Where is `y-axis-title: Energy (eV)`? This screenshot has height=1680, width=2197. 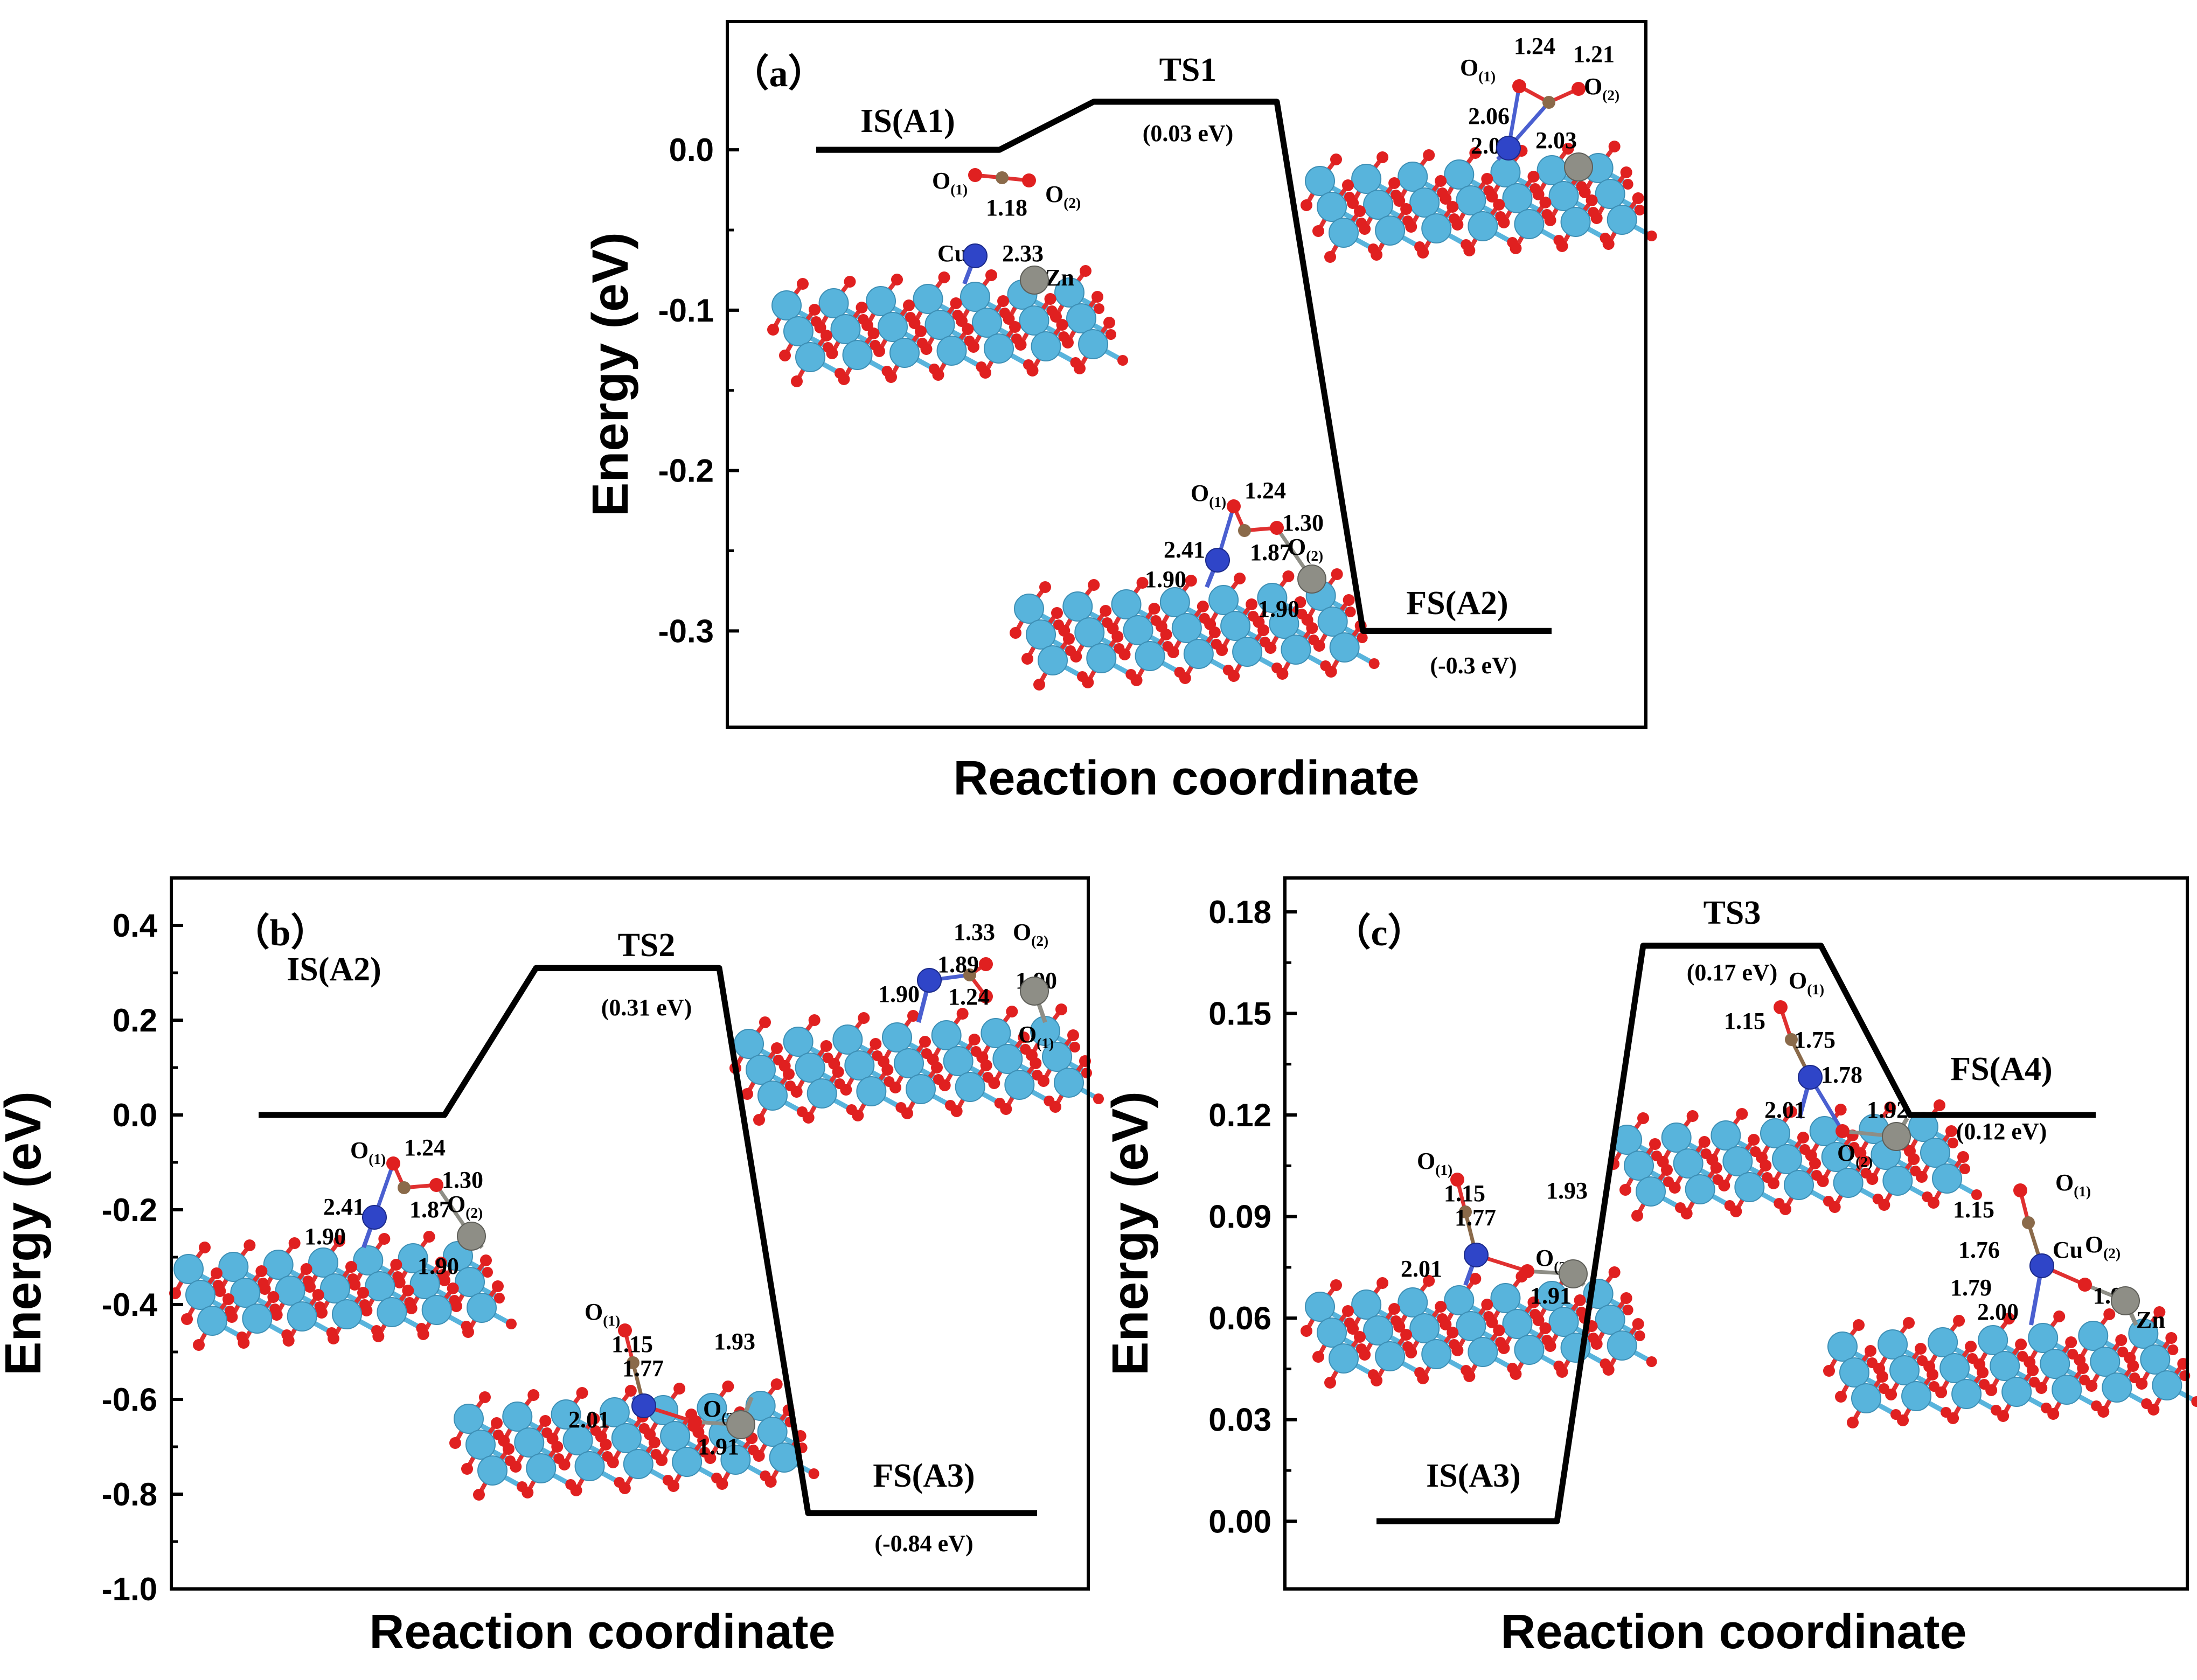
y-axis-title: Energy (eV) is located at coordinates (26, 1233).